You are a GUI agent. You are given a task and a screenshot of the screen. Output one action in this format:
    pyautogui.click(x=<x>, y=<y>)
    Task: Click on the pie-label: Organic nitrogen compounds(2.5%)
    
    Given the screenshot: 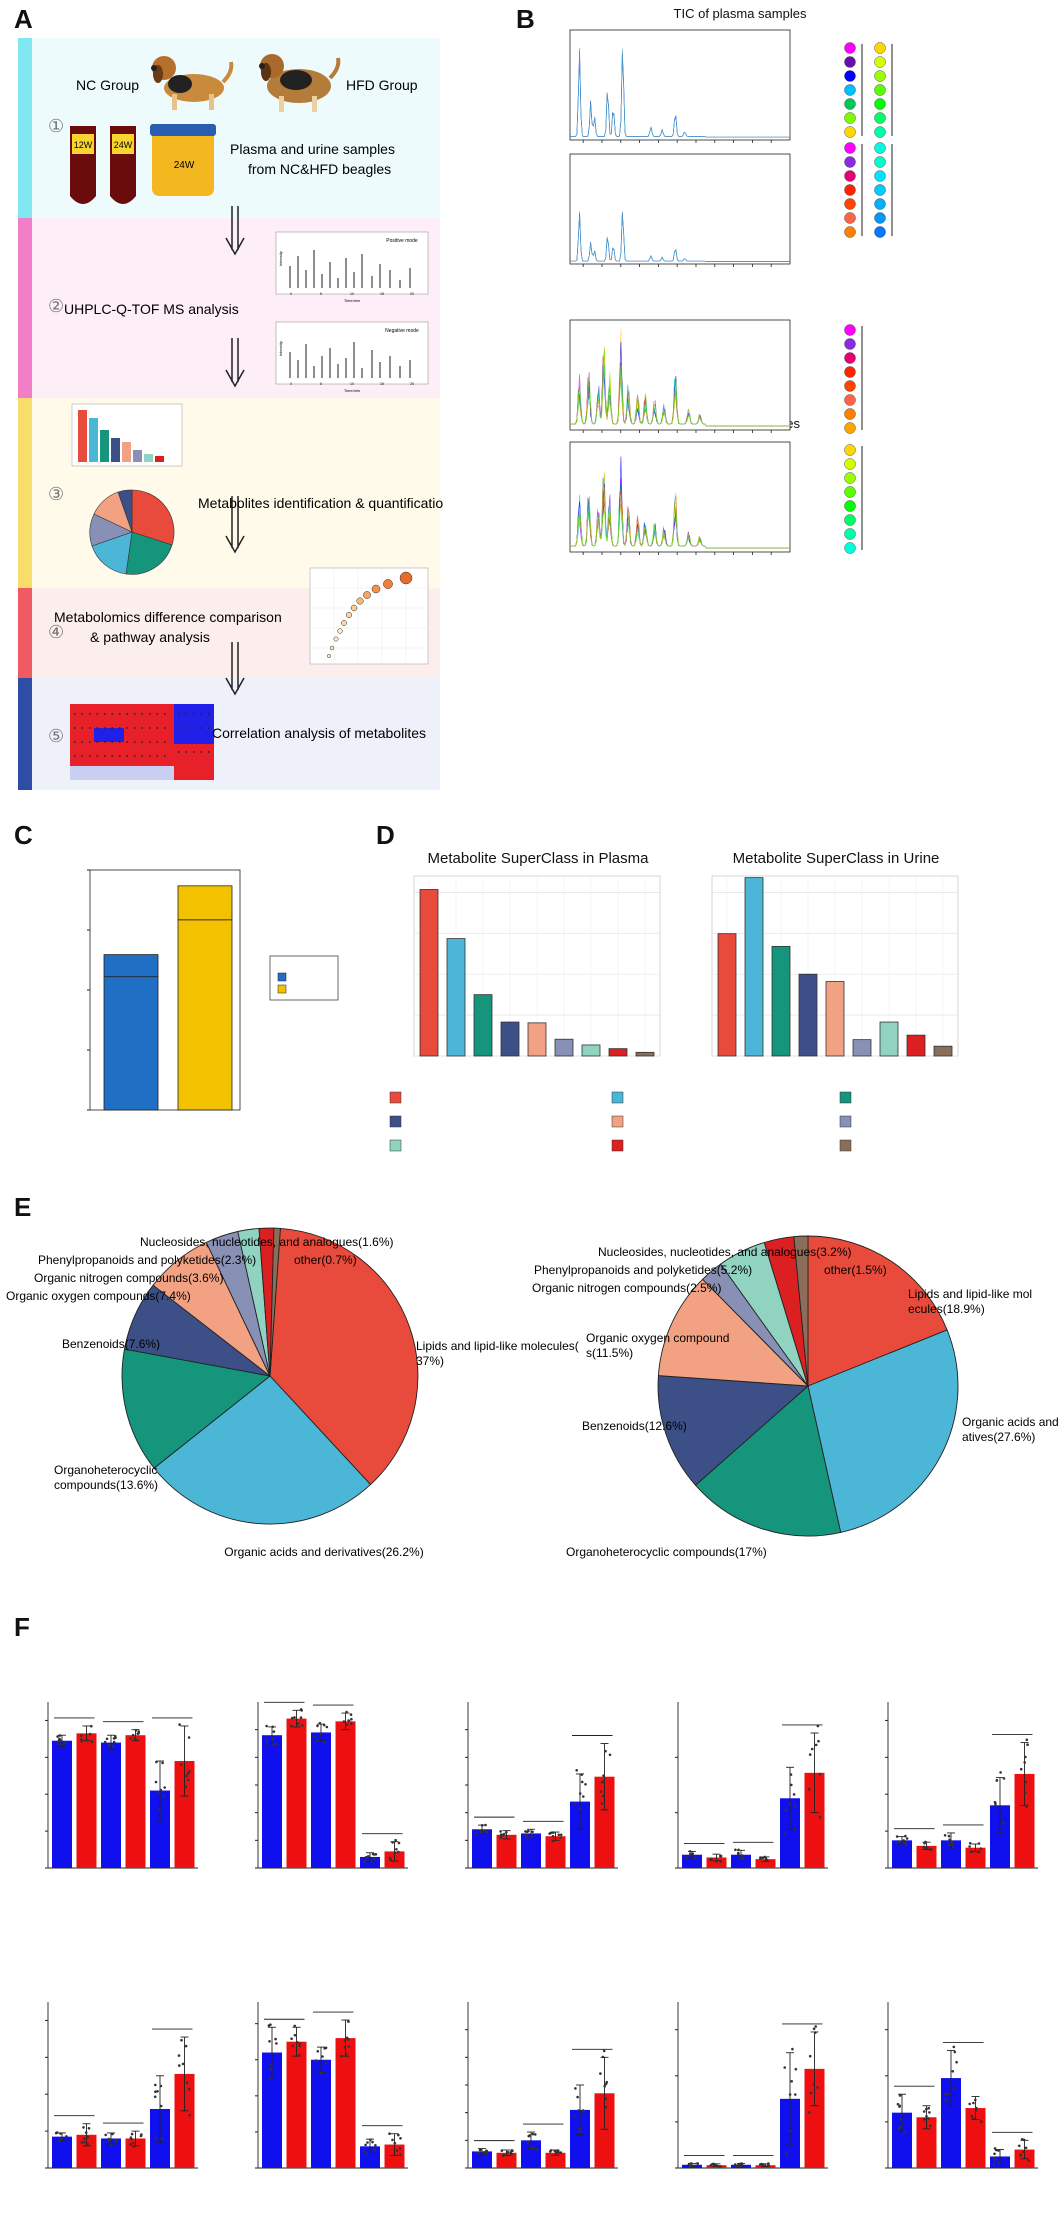 What is the action you would take?
    pyautogui.click(x=626, y=1288)
    